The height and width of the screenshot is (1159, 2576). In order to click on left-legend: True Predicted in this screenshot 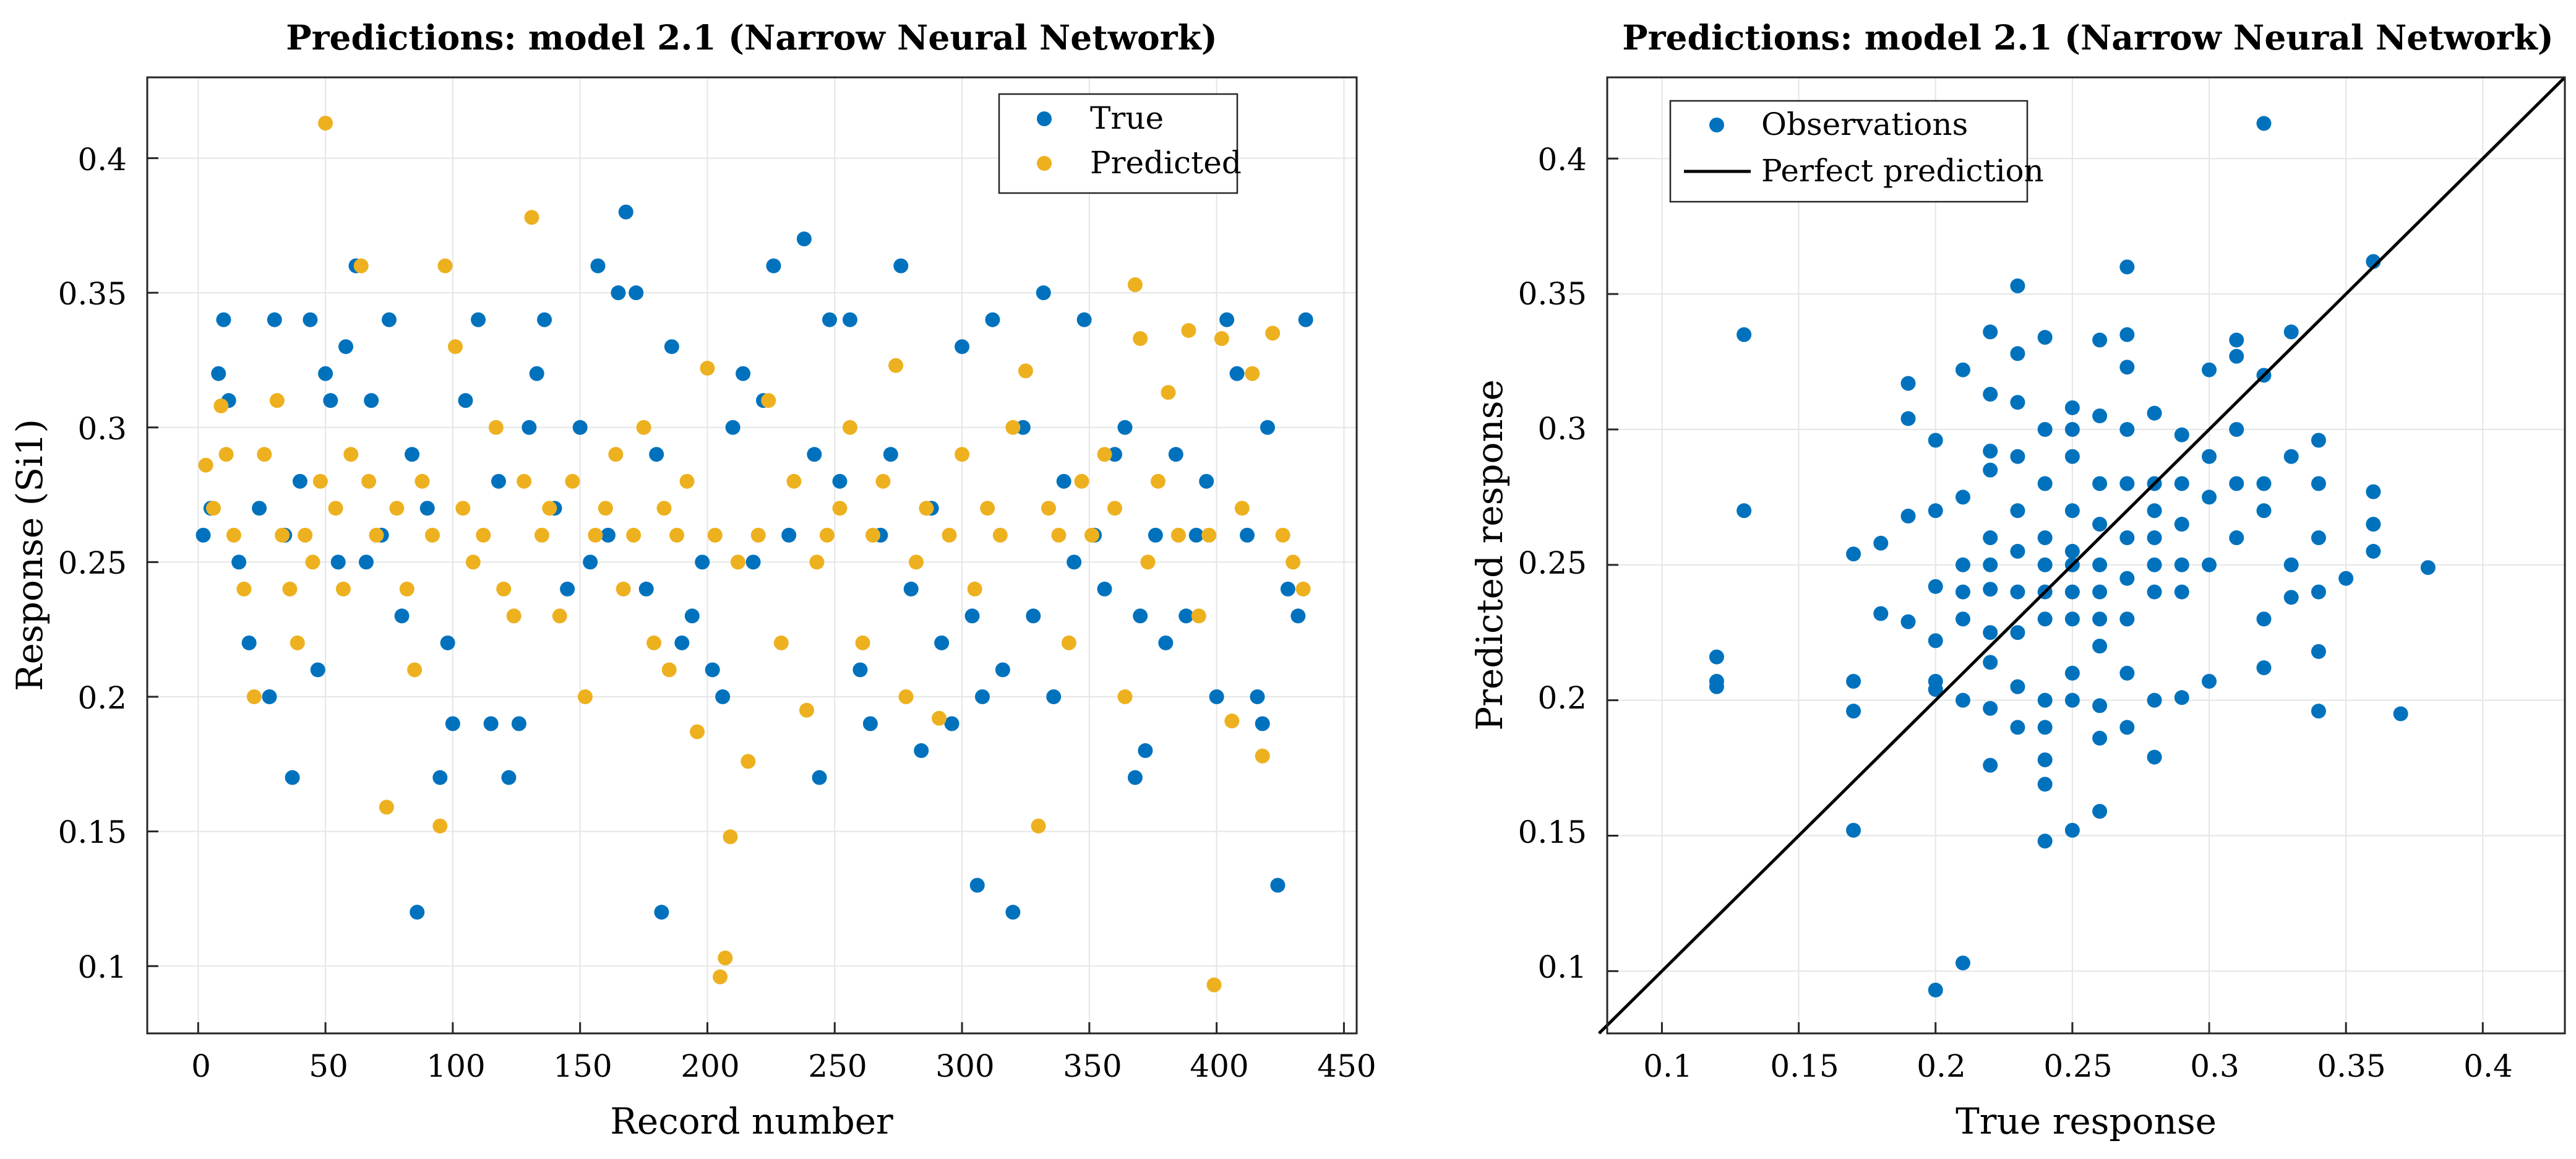, I will do `click(1120, 143)`.